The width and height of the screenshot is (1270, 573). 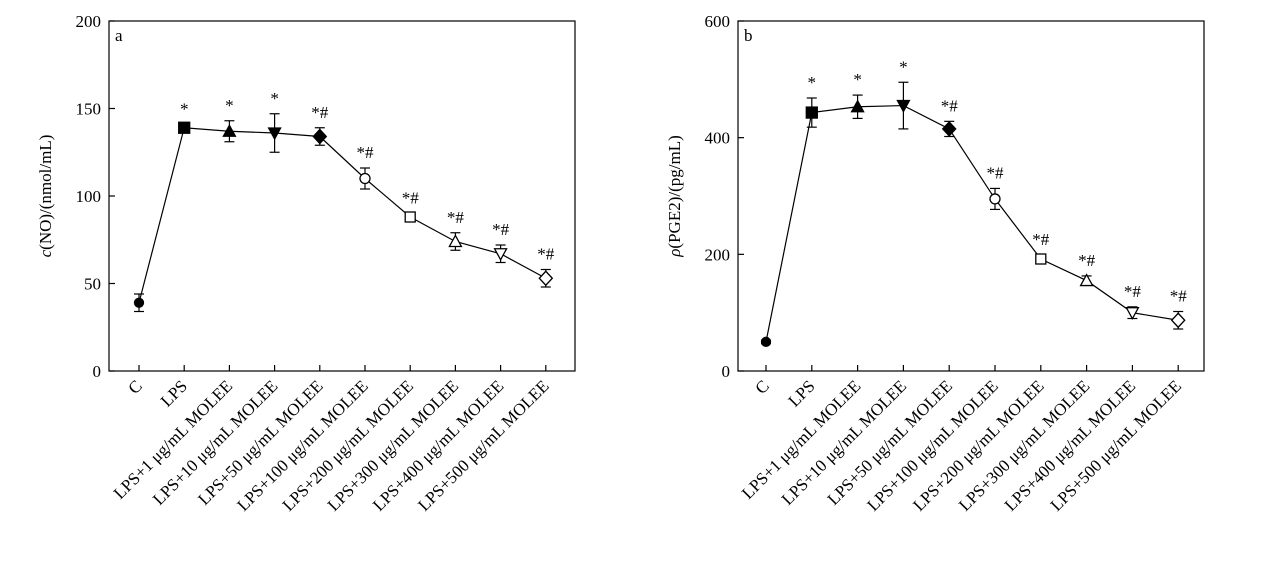 I want to click on y-tick-label: 600, so click(x=718, y=21).